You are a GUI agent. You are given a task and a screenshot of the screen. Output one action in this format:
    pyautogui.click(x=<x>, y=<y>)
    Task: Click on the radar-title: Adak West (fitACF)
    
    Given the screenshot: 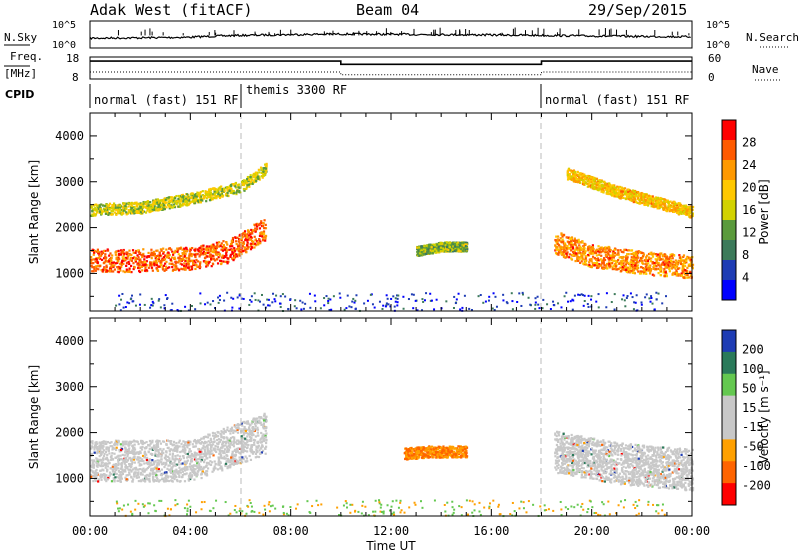 What is the action you would take?
    pyautogui.click(x=171, y=10)
    